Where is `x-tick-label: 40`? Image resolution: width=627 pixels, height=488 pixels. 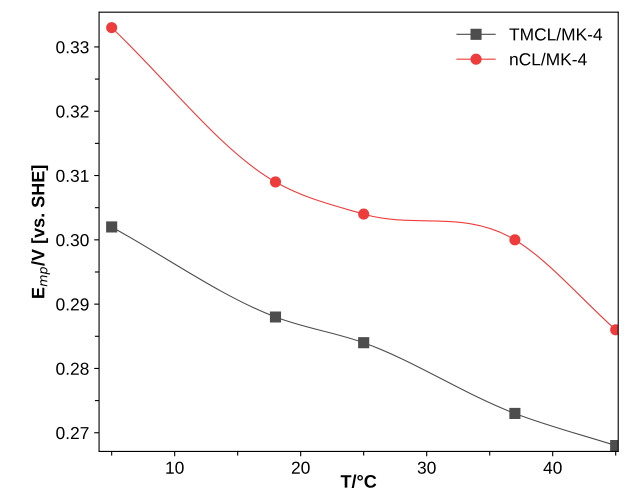
x-tick-label: 40 is located at coordinates (552, 468).